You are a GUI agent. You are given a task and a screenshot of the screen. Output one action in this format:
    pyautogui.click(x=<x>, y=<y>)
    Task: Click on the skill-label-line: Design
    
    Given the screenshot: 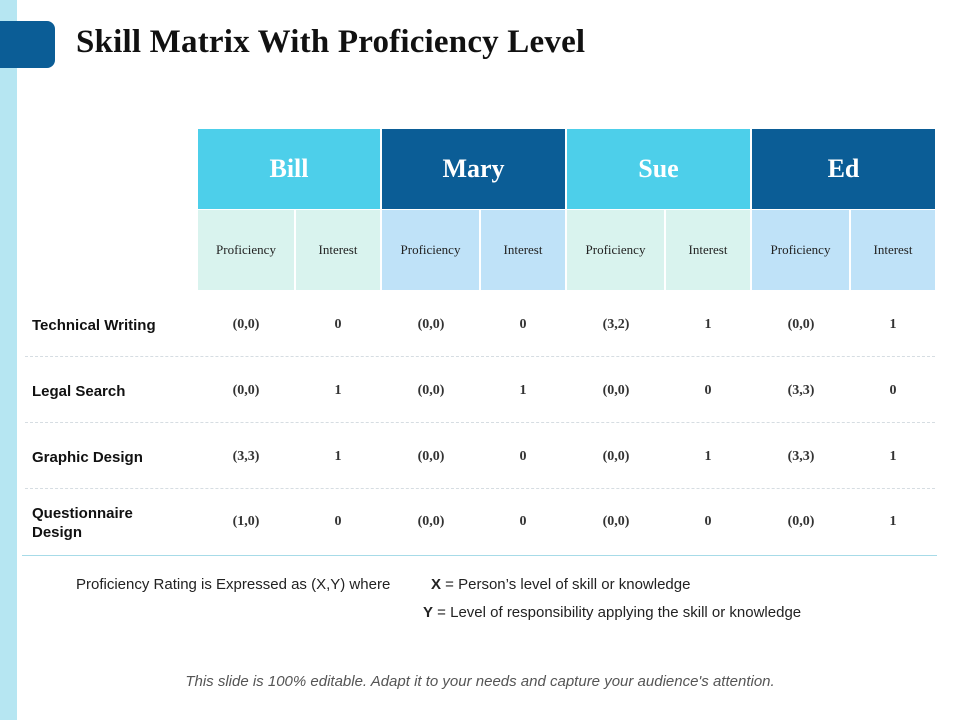 What is the action you would take?
    pyautogui.click(x=57, y=532)
    